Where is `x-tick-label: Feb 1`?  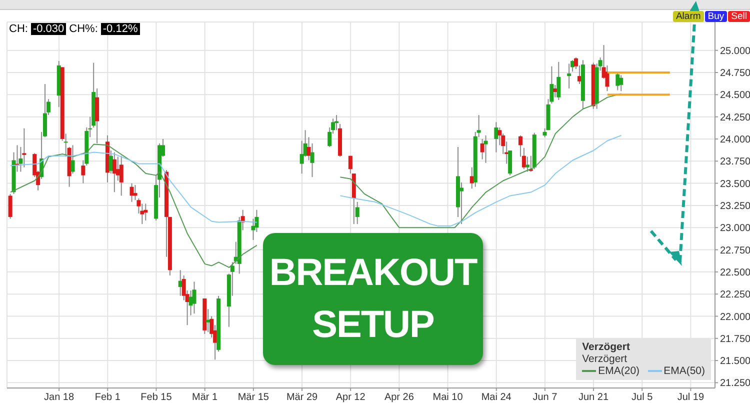 x-tick-label: Feb 1 is located at coordinates (107, 397).